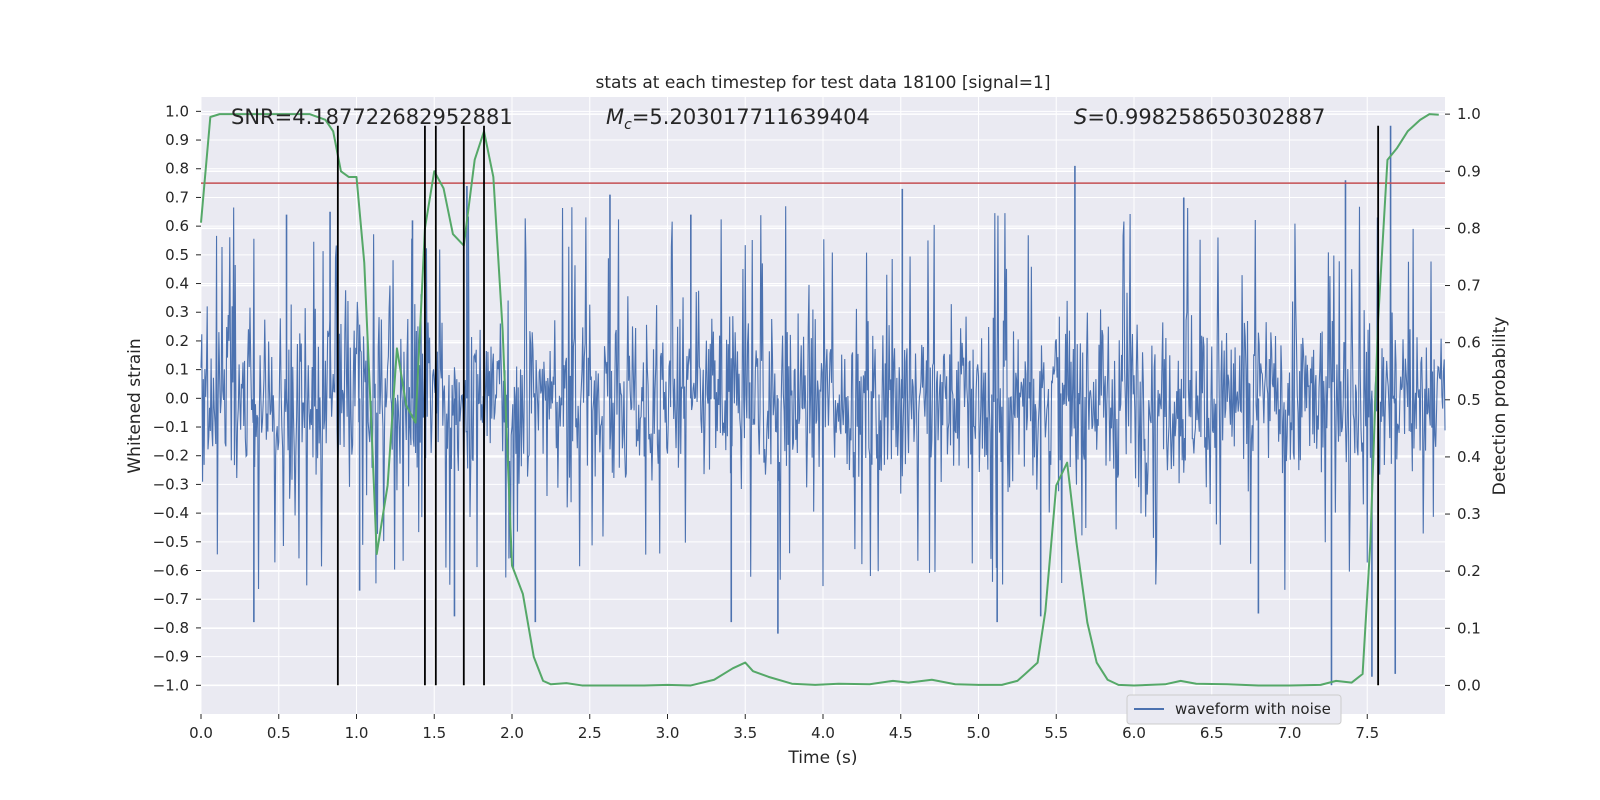 The height and width of the screenshot is (800, 1600). I want to click on y-left-tick-label: −0.7, so click(171, 599).